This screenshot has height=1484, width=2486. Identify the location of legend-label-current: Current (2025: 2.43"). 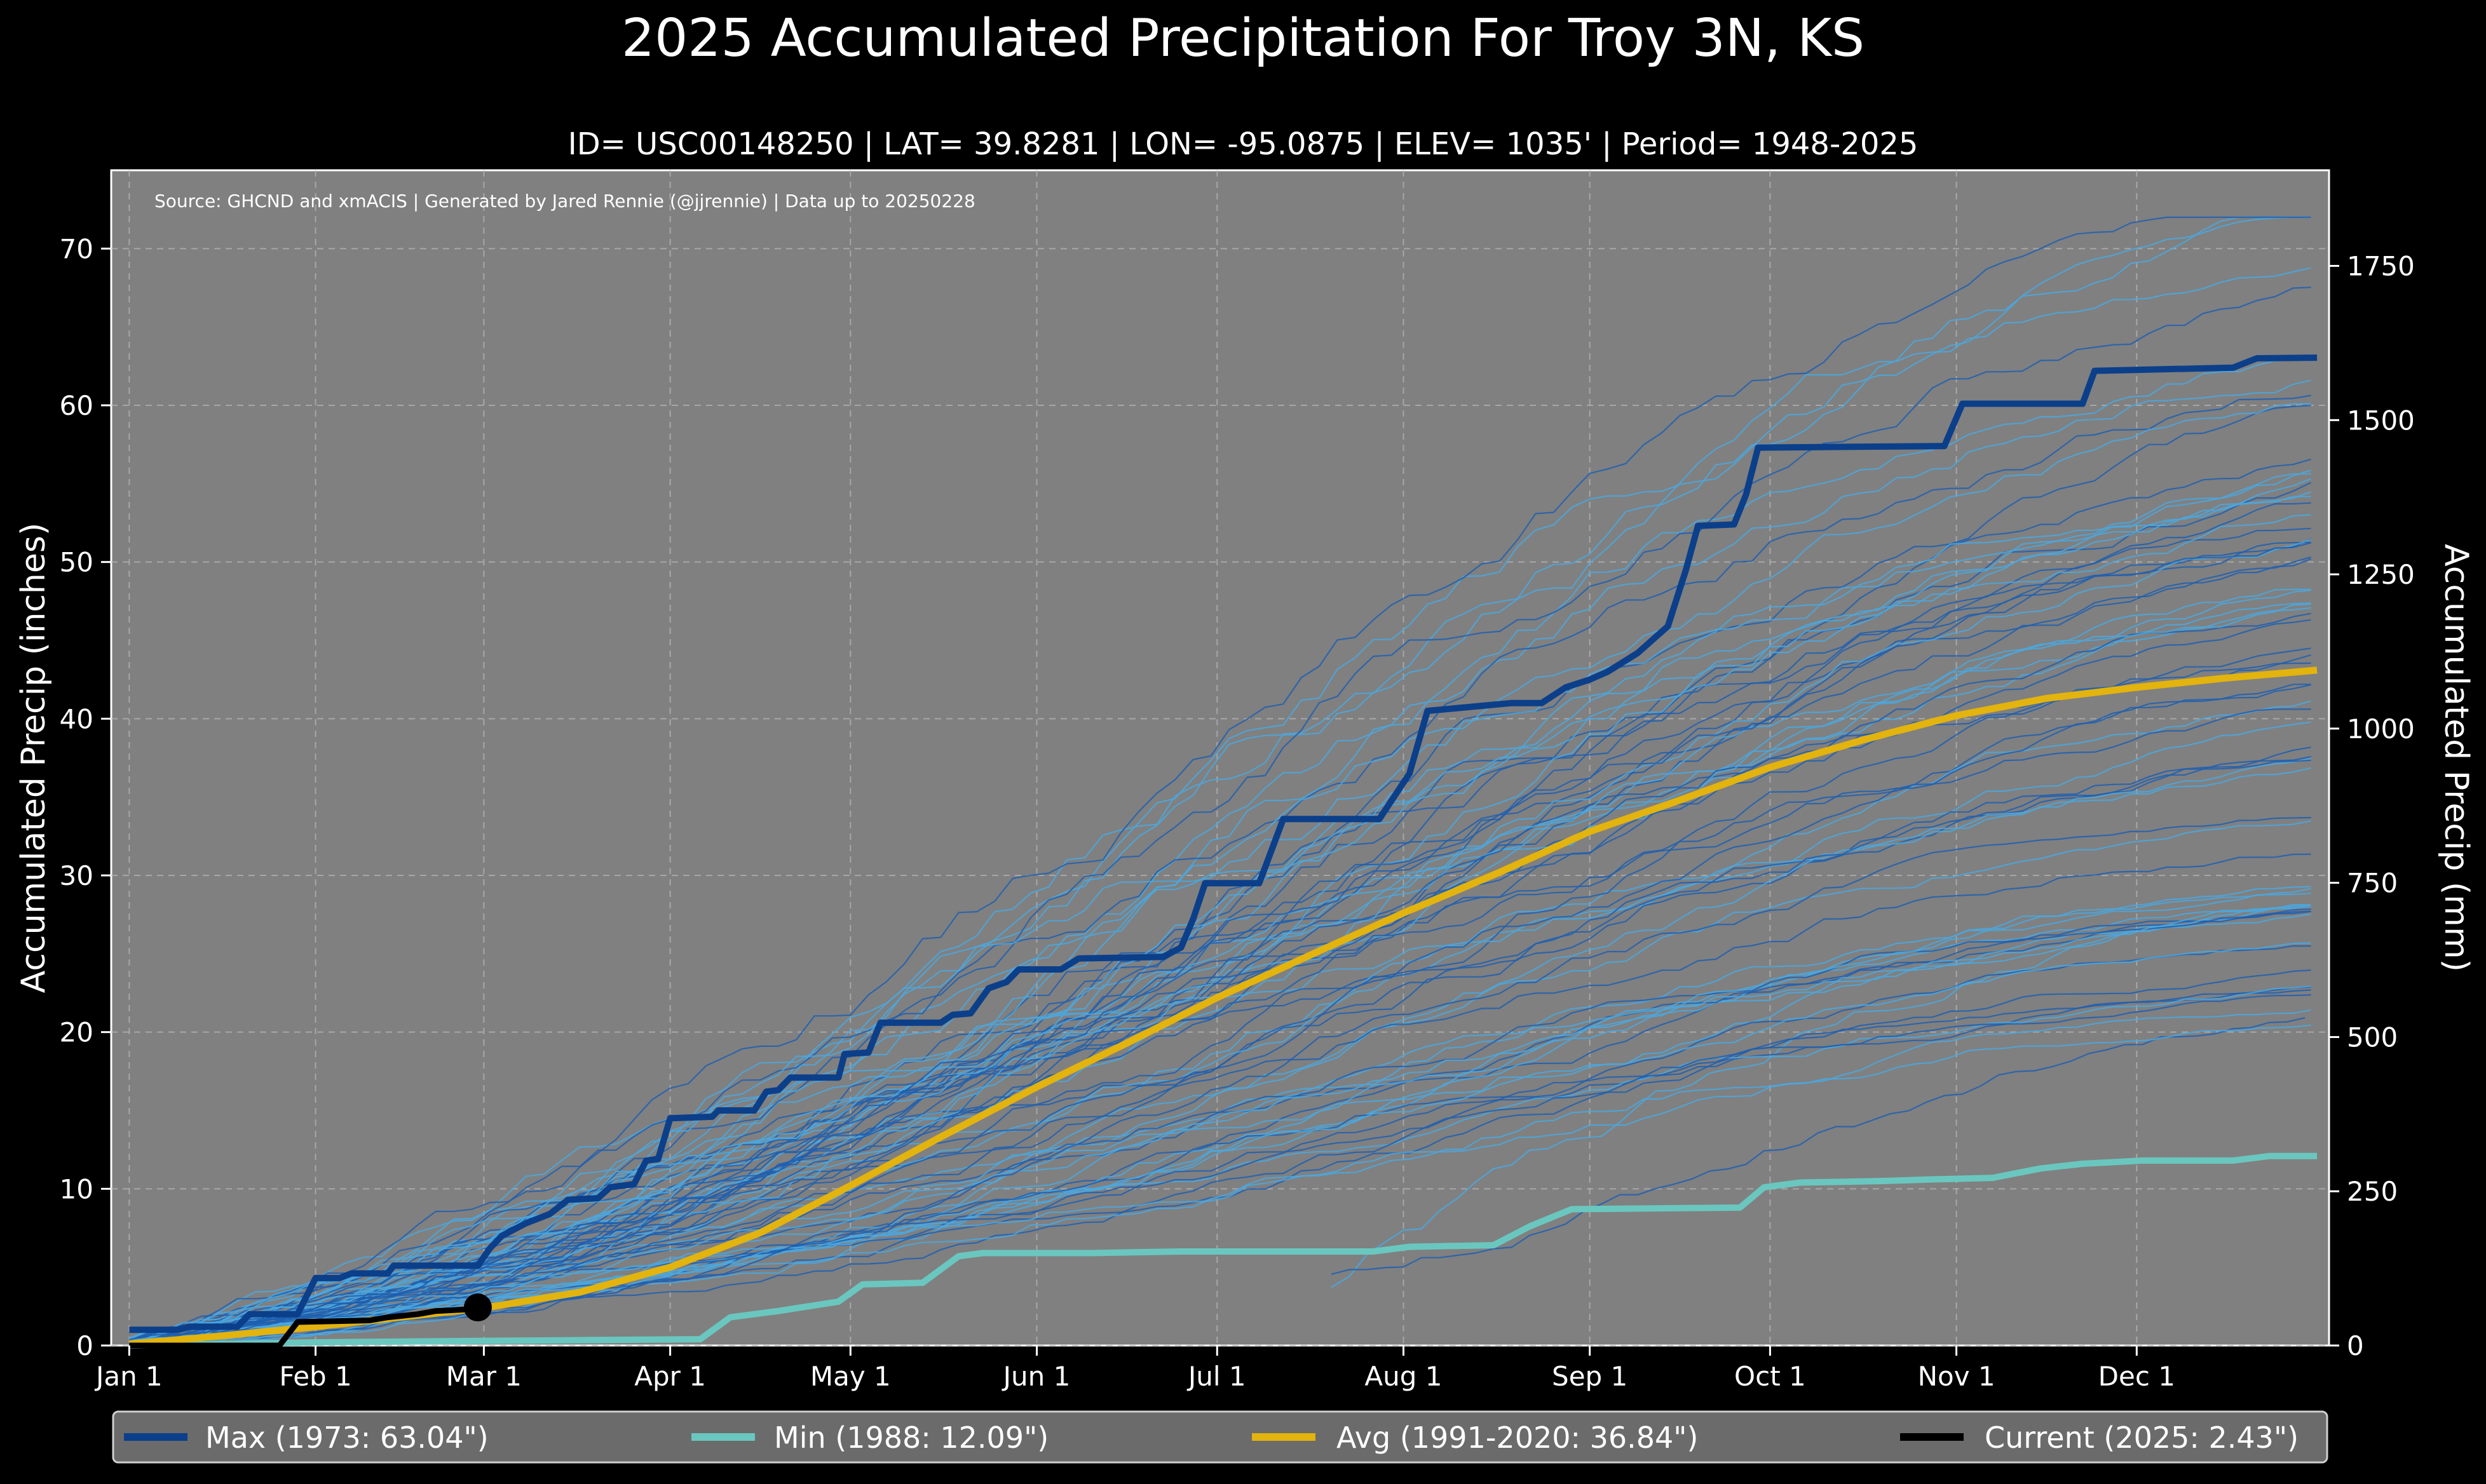
(2142, 1437).